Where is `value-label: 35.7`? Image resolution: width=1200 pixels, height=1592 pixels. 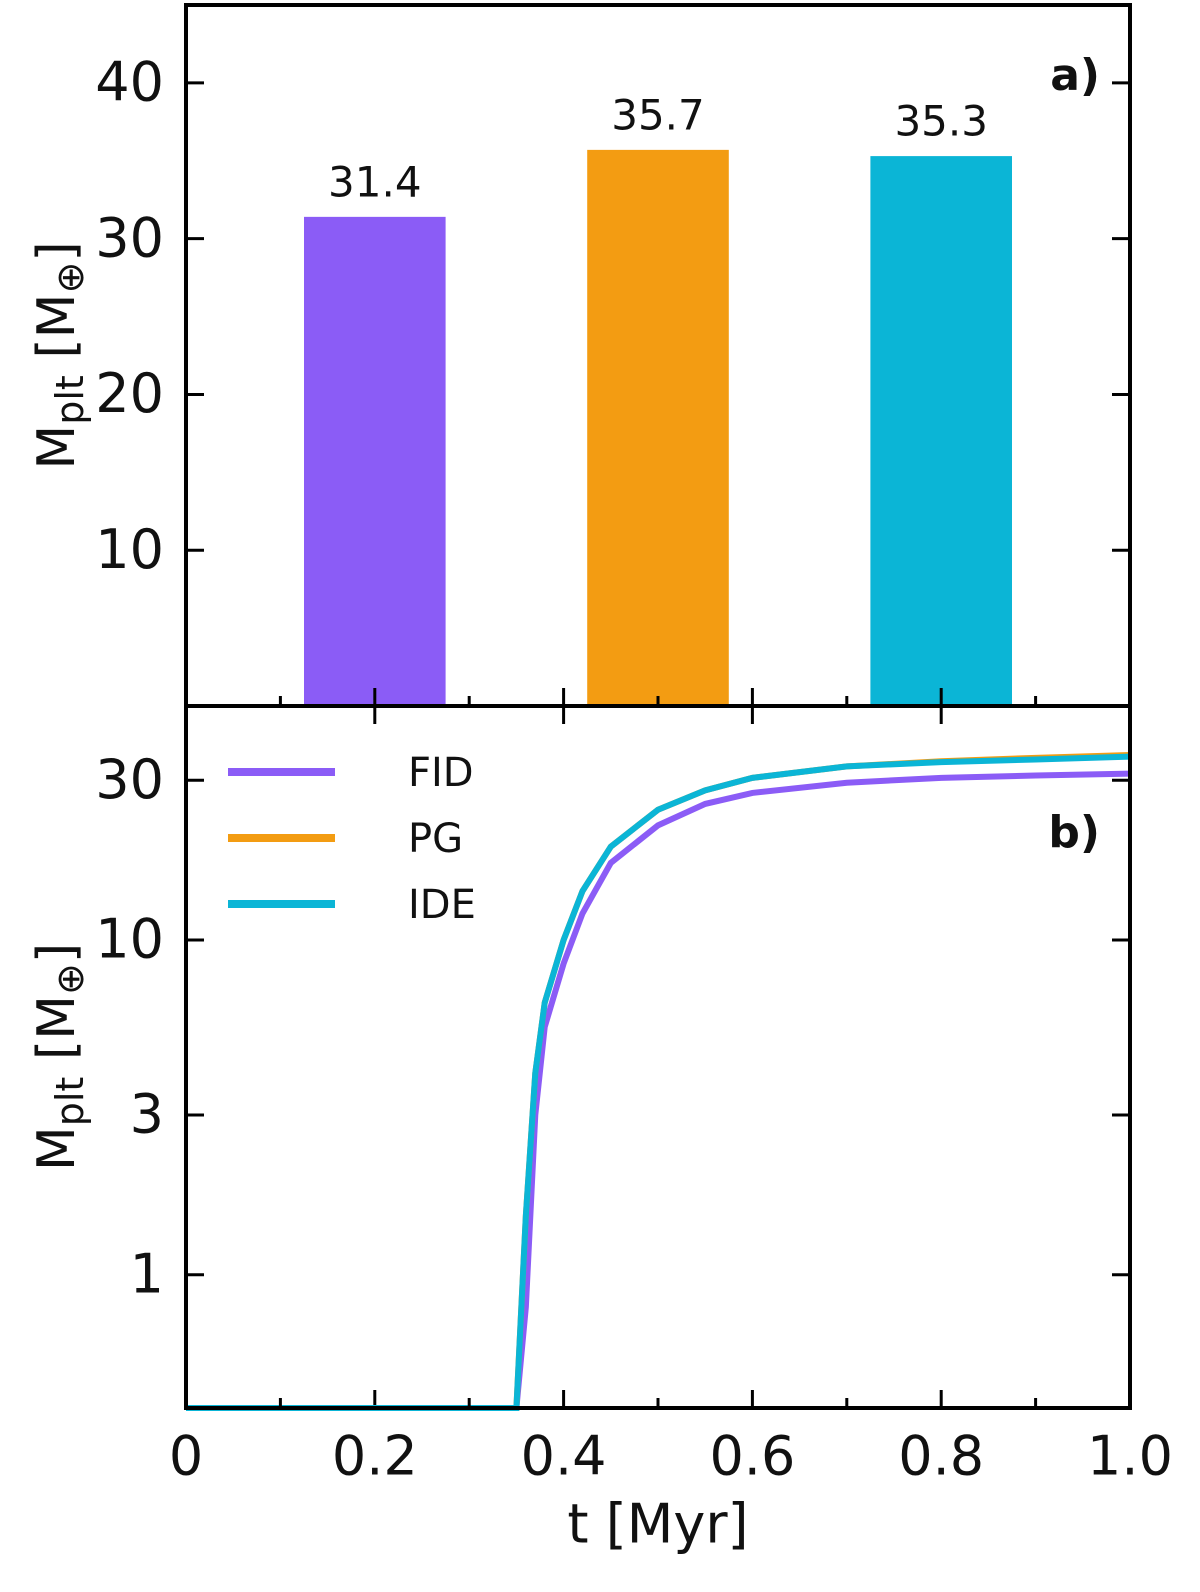
value-label: 35.7 is located at coordinates (658, 114).